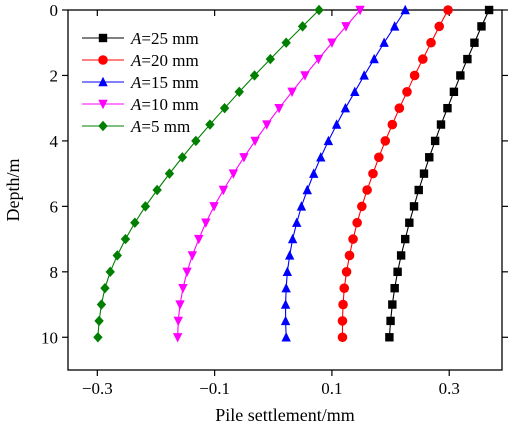  I want to click on legend-label: A=10 mm, so click(164, 104).